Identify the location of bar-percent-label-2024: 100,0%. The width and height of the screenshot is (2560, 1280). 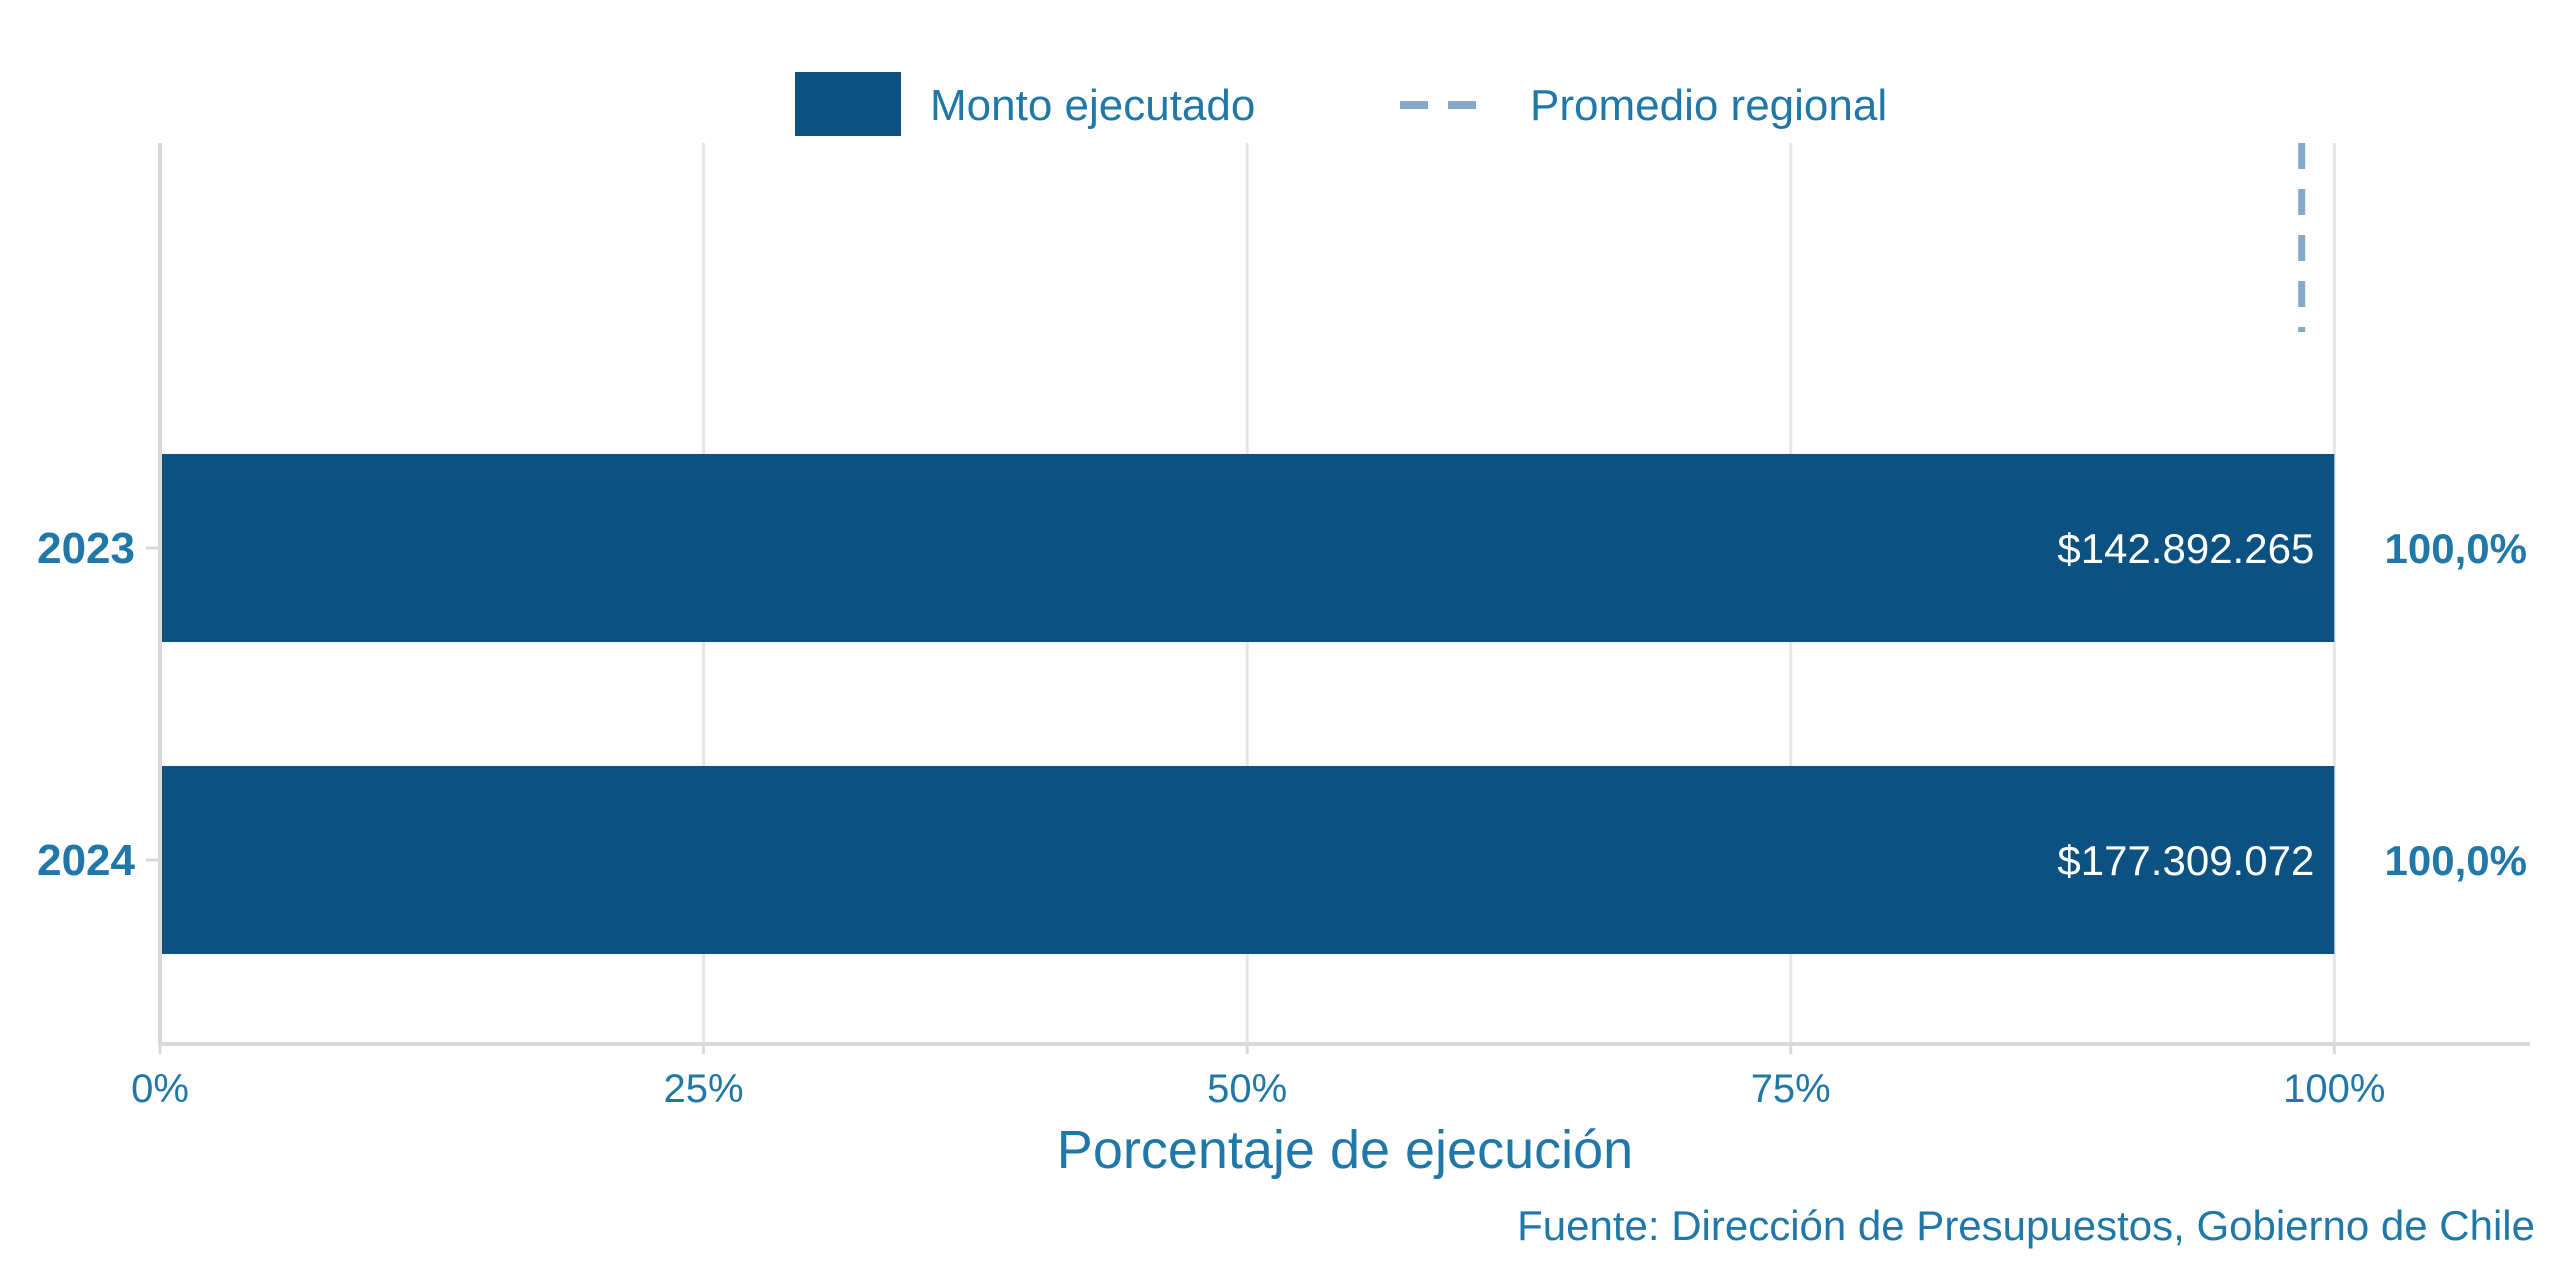
(2456, 860).